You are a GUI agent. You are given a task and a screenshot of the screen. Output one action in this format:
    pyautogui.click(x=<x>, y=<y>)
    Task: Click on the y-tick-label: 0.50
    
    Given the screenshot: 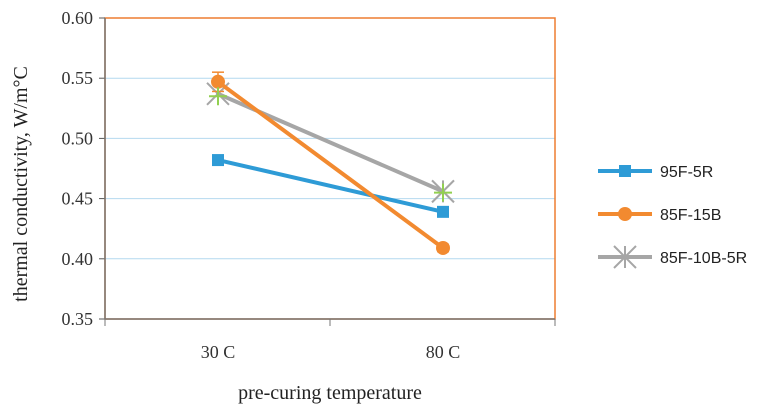 What is the action you would take?
    pyautogui.click(x=78, y=138)
    